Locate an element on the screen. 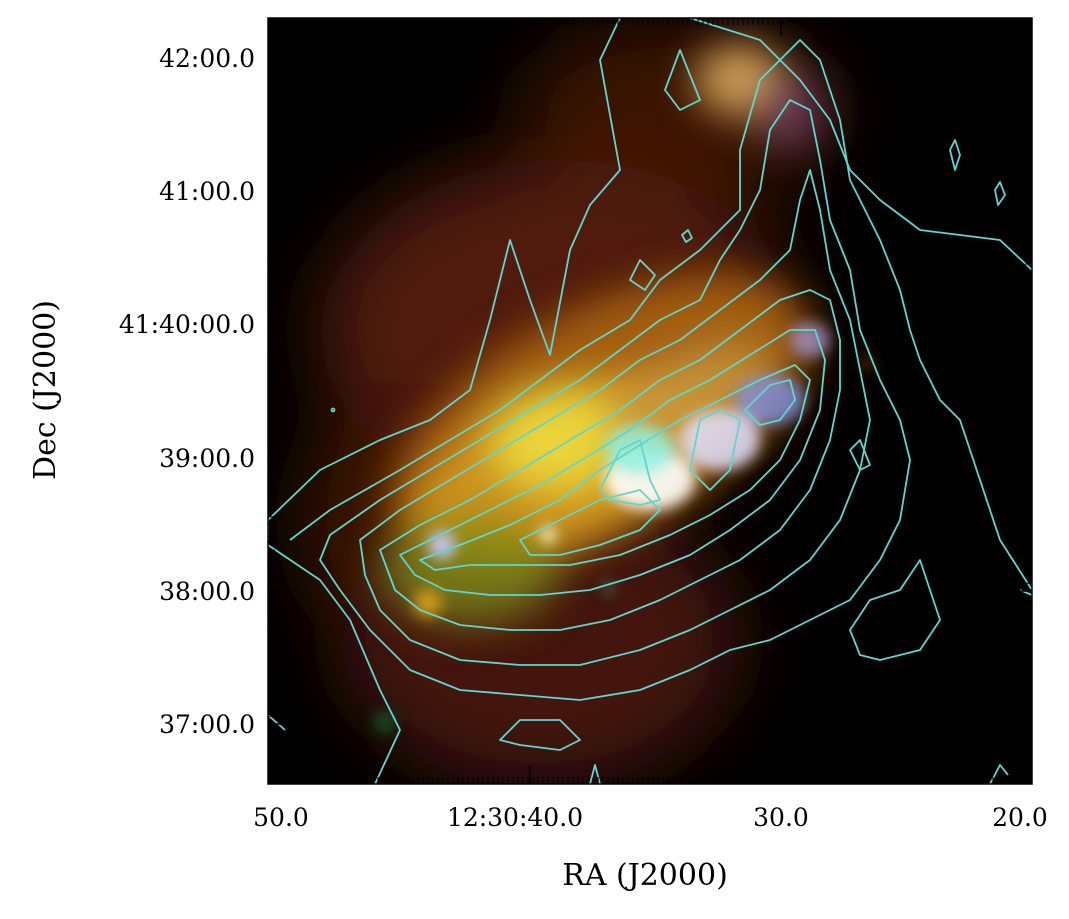 Image resolution: width=1069 pixels, height=919 pixels. y-axis-title: Dec (J2000) is located at coordinates (45, 390).